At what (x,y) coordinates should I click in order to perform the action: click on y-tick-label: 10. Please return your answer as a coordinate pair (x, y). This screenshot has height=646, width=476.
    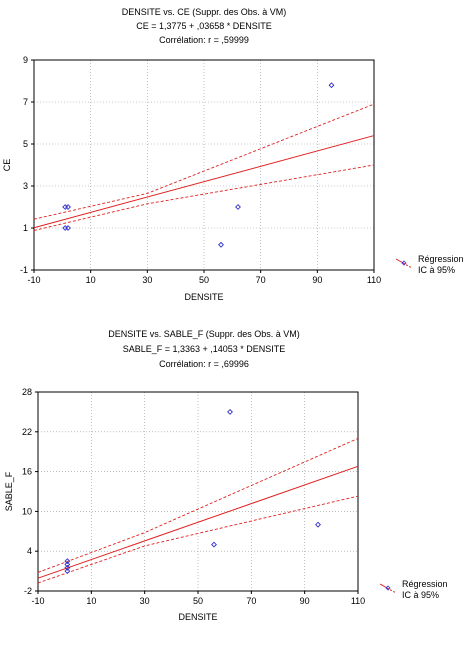
    Looking at the image, I should click on (27, 511).